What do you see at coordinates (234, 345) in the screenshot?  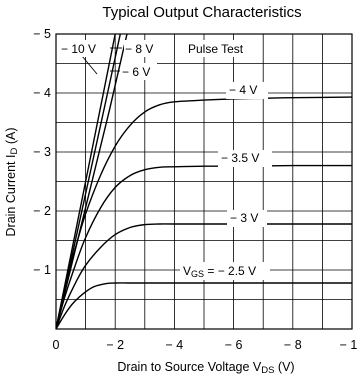 I see `x-tick-label: − 6` at bounding box center [234, 345].